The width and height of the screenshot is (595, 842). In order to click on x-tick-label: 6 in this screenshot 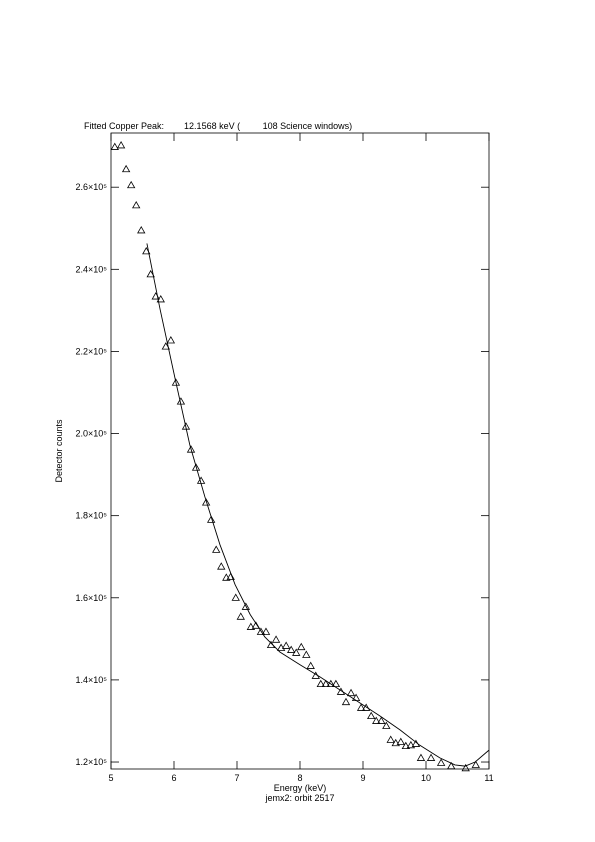, I will do `click(173, 778)`.